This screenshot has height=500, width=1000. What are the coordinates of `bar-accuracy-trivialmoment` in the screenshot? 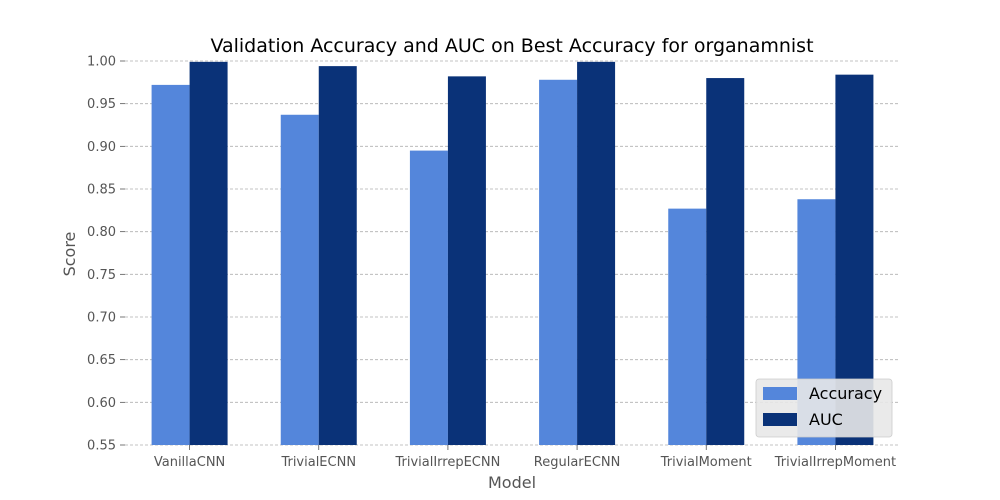 It's located at (687, 326).